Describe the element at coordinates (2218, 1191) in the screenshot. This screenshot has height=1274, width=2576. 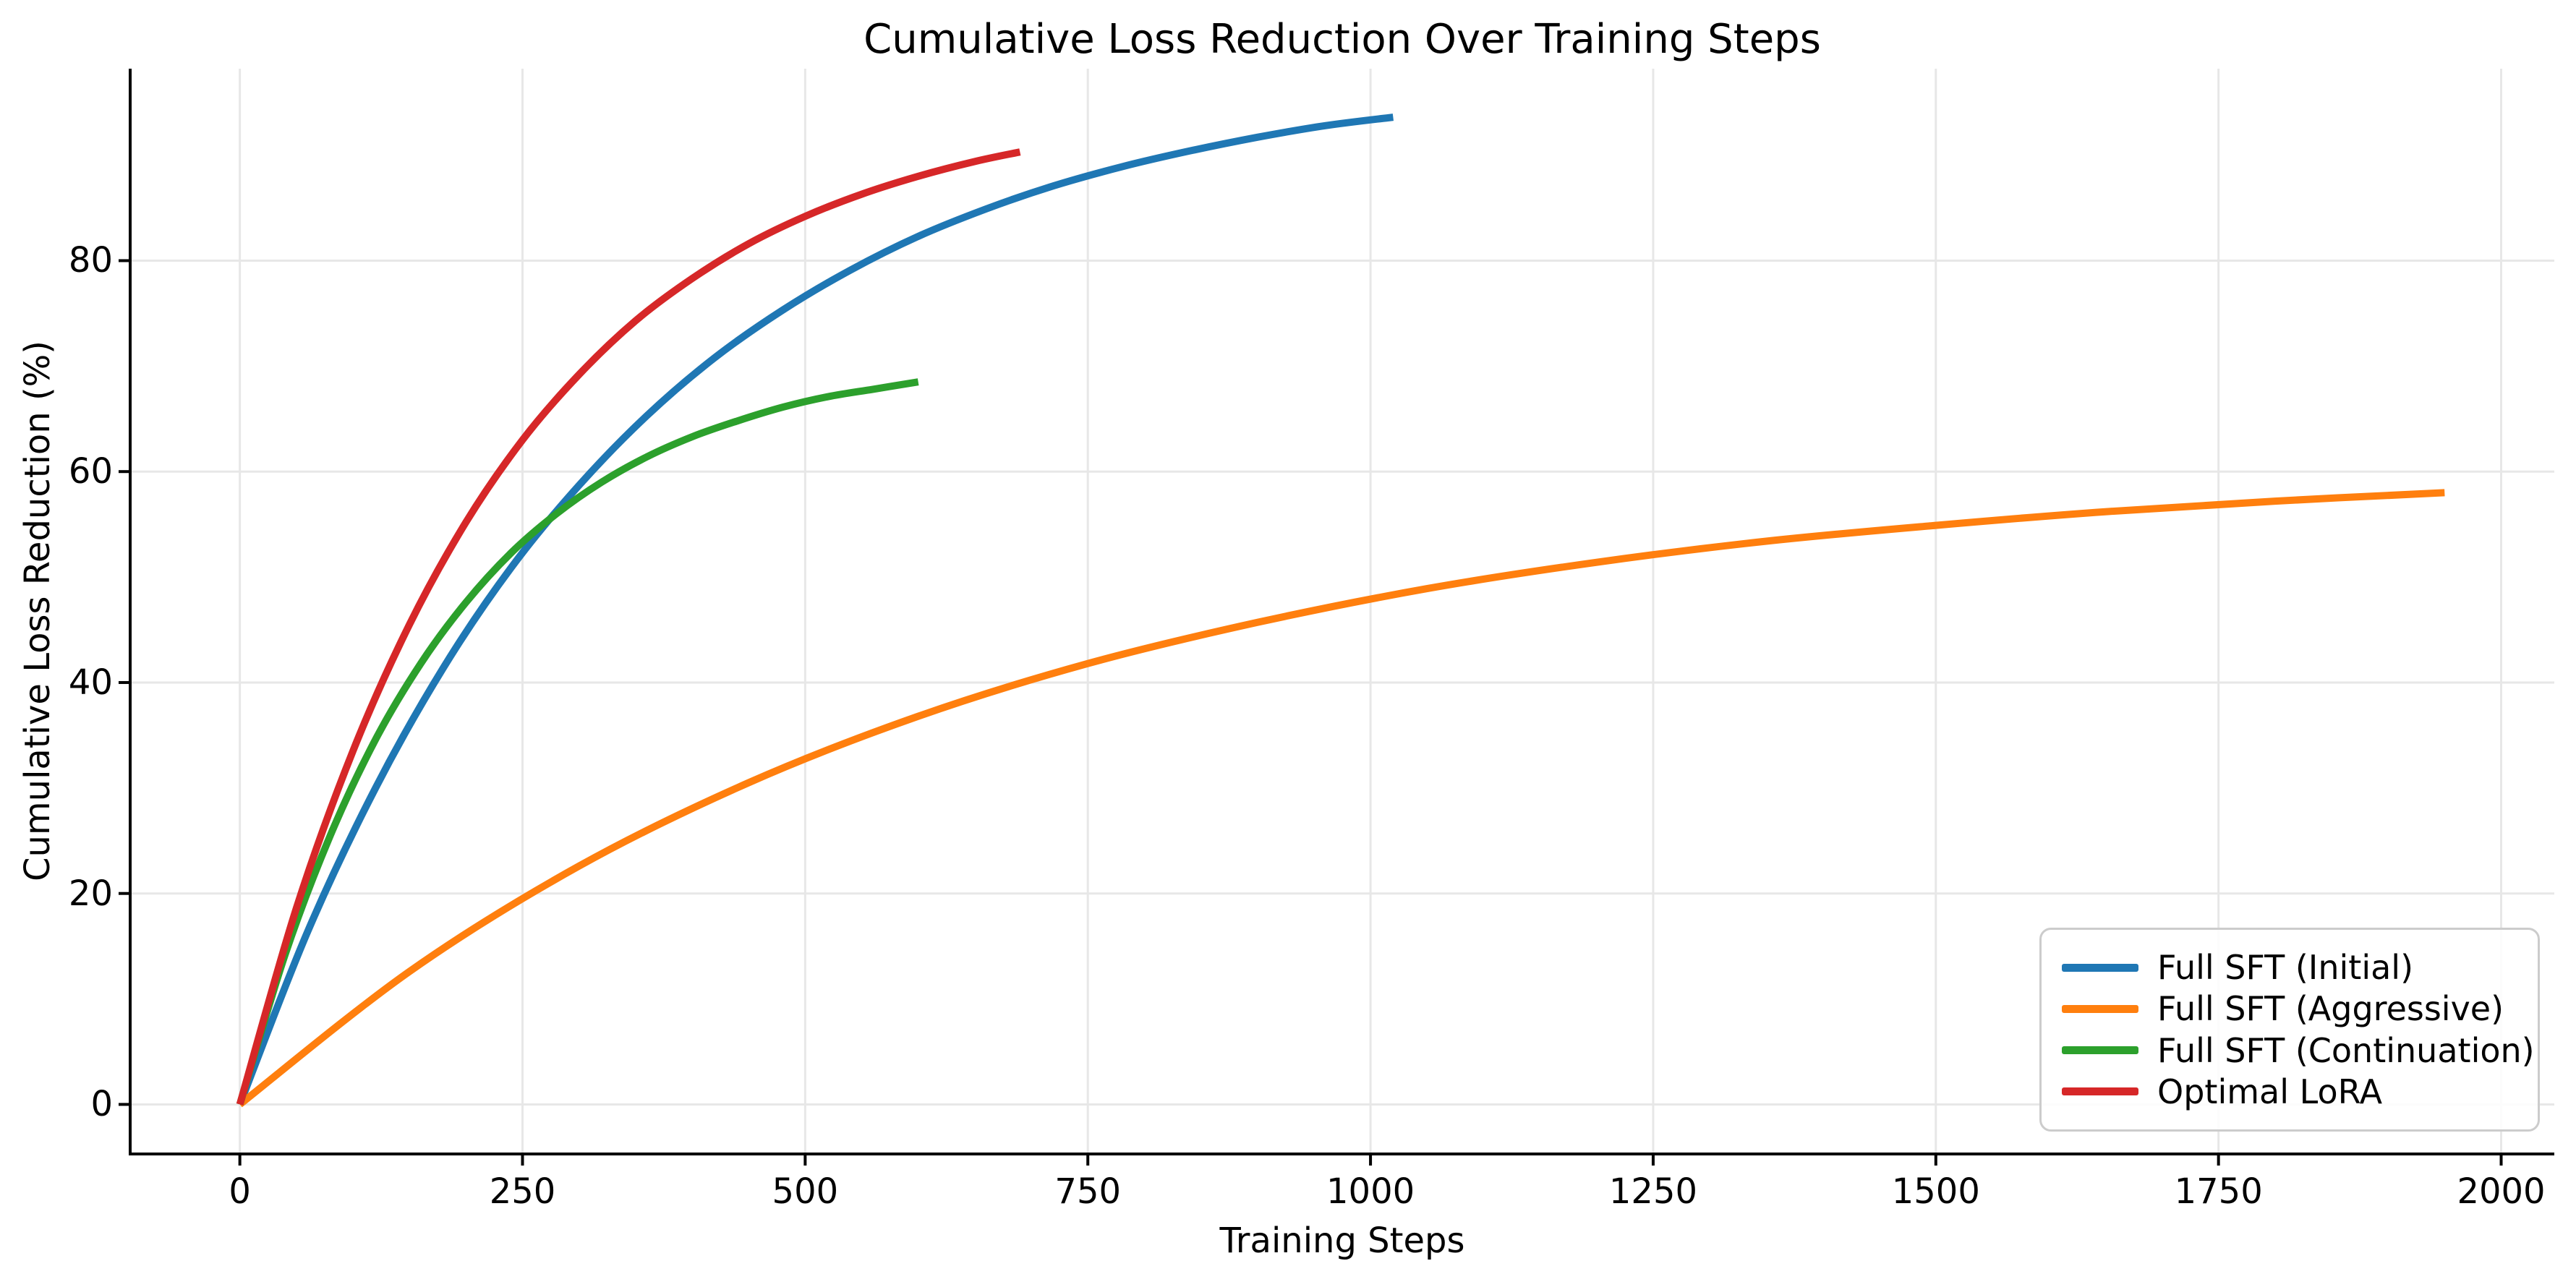
I see `x-tick-label: 1750` at that location.